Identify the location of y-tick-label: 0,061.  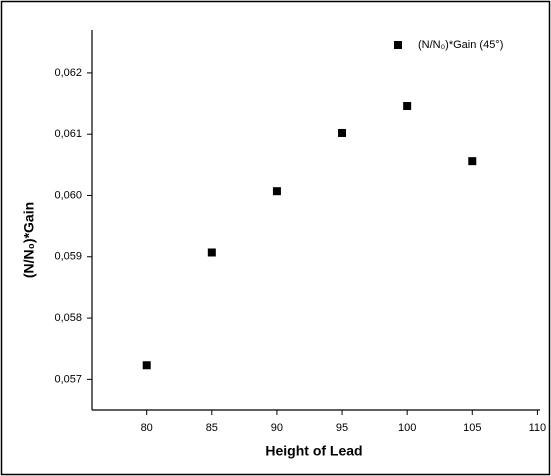
(68, 134).